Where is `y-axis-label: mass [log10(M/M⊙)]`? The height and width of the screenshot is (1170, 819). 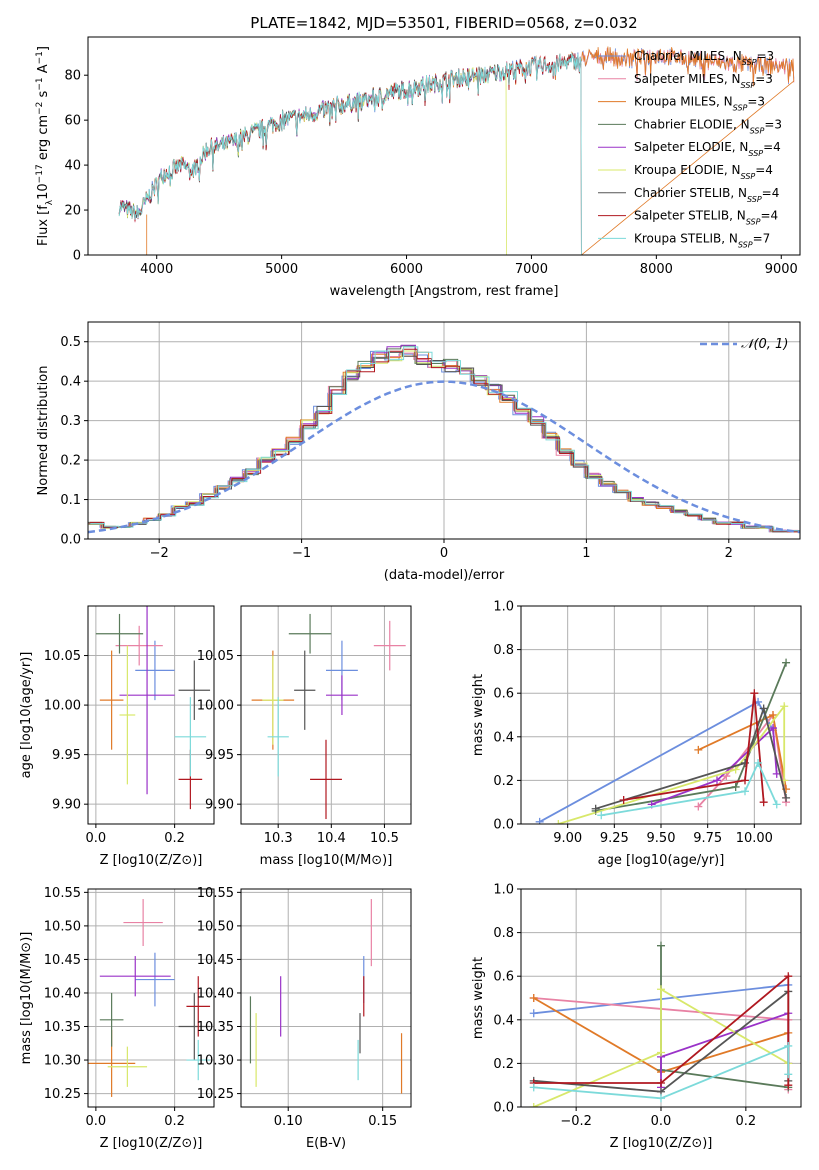 y-axis-label: mass [log10(M/M⊙)] is located at coordinates (26, 998).